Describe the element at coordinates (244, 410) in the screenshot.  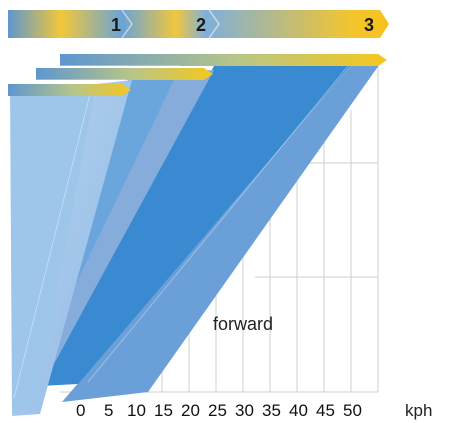
I see `speed-tick: 30` at that location.